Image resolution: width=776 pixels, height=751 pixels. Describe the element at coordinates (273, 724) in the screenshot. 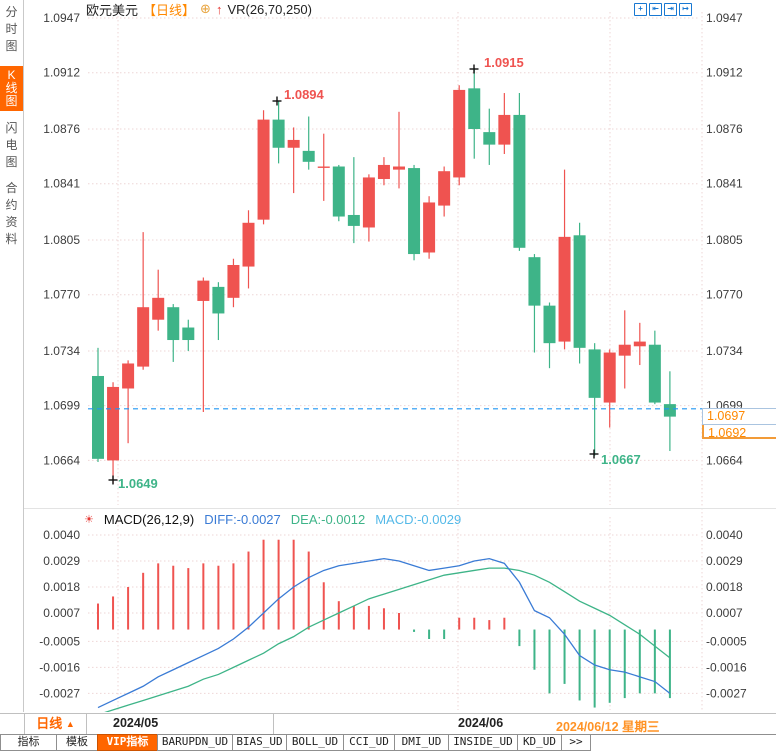

I see `axis-divider` at that location.